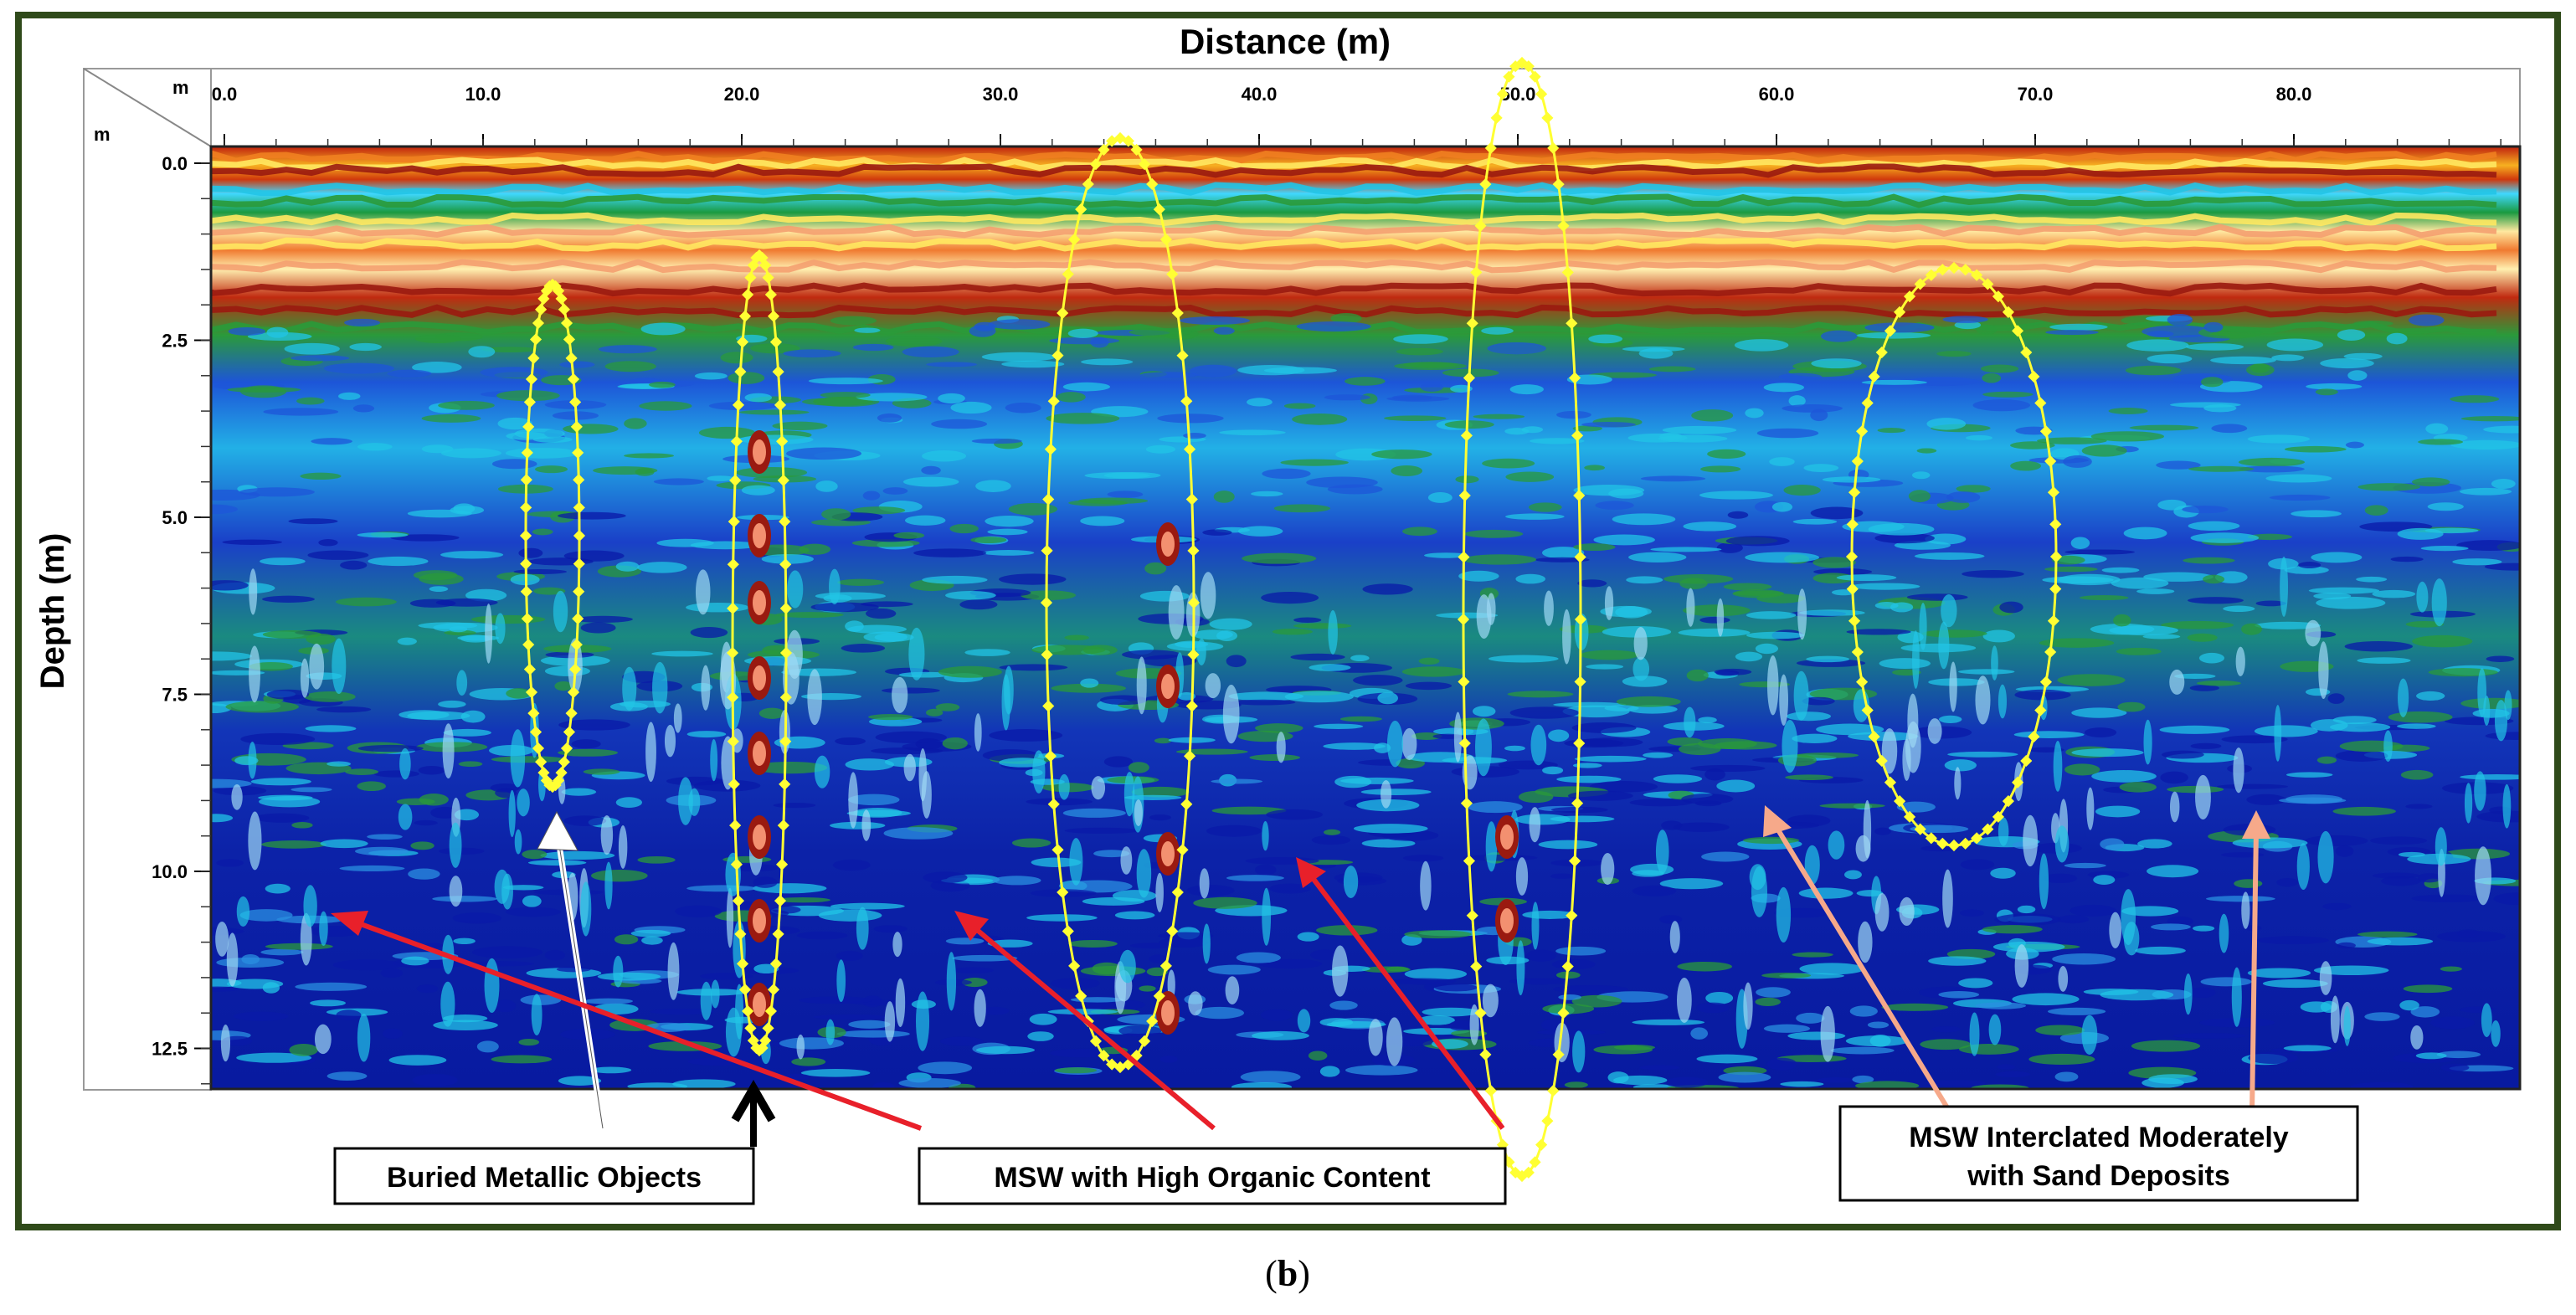 The height and width of the screenshot is (1315, 2576). I want to click on figure-caption: (b), so click(1288, 1273).